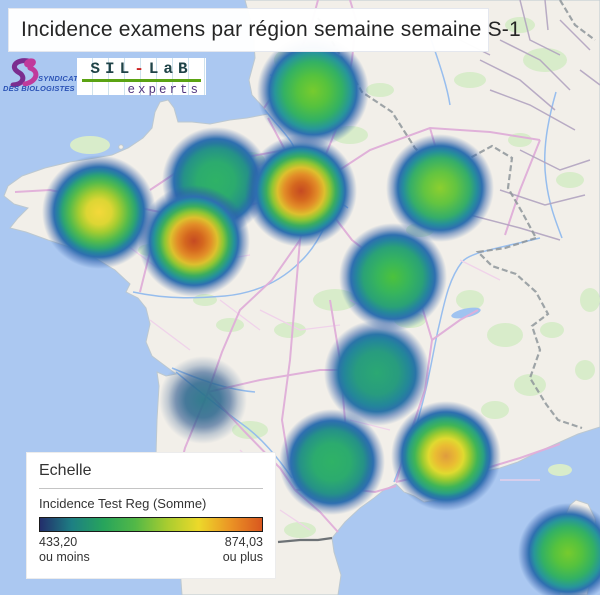  I want to click on sillab-wordmark: SIL - LaB, so click(141, 71).